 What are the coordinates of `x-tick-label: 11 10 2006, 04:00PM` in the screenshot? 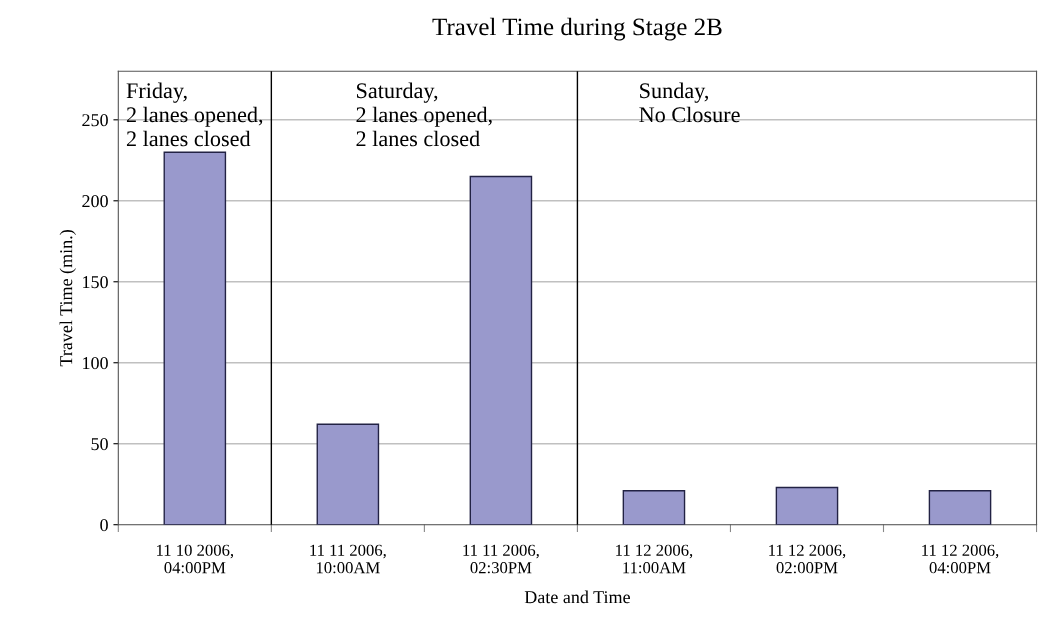 It's located at (195, 559).